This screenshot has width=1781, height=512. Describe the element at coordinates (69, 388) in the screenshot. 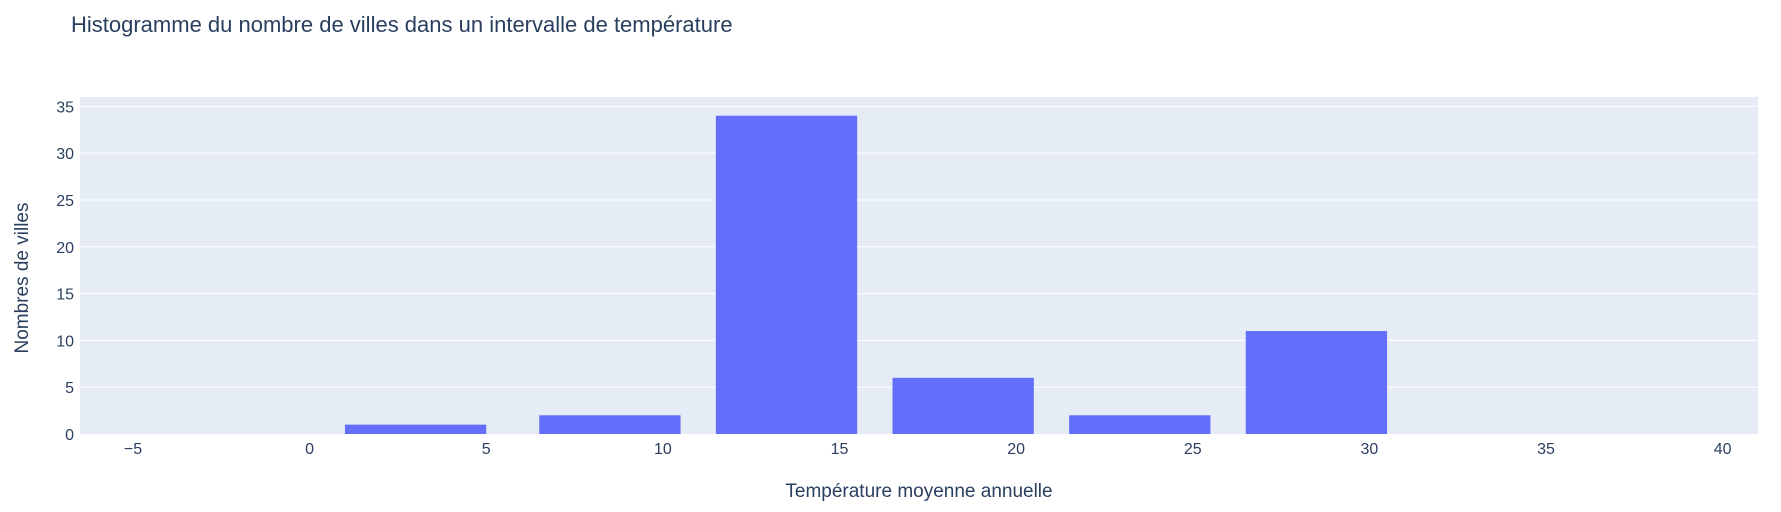

I see `y-tick-label: 5` at that location.